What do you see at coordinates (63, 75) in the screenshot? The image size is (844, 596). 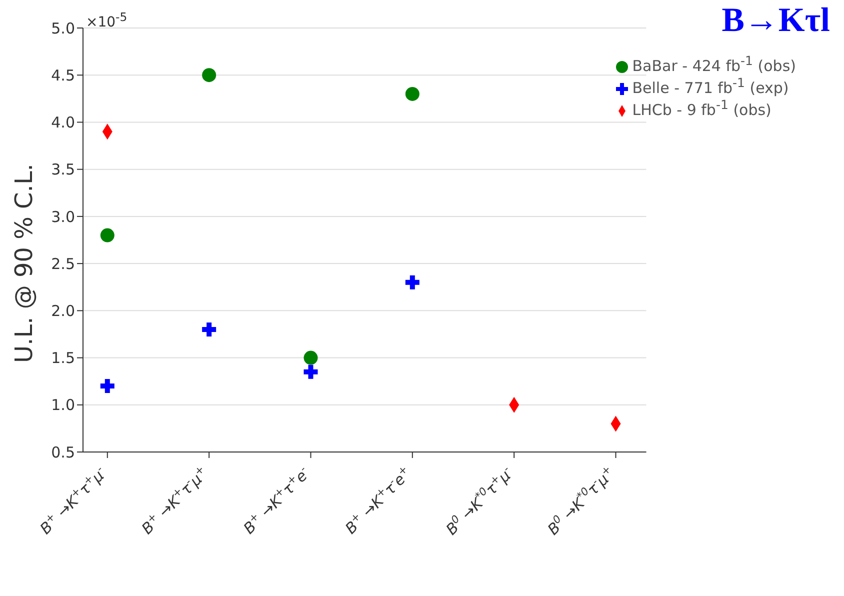 I see `y-tick-label: 4.5` at bounding box center [63, 75].